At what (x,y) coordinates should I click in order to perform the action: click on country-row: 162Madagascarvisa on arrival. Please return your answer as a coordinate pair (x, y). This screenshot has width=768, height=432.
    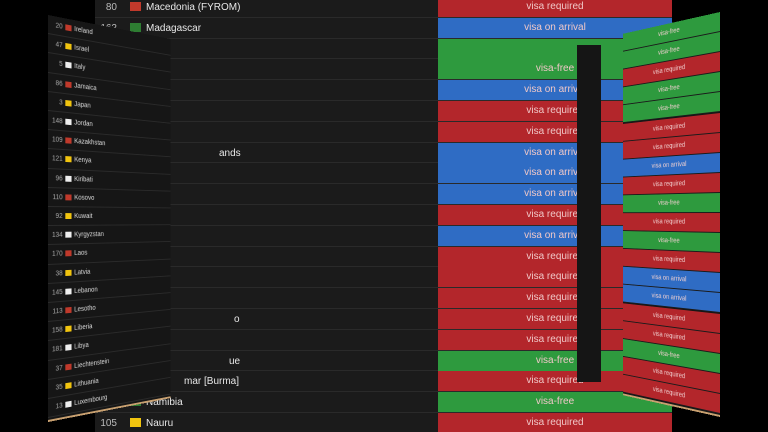
    Looking at the image, I should click on (383, 28).